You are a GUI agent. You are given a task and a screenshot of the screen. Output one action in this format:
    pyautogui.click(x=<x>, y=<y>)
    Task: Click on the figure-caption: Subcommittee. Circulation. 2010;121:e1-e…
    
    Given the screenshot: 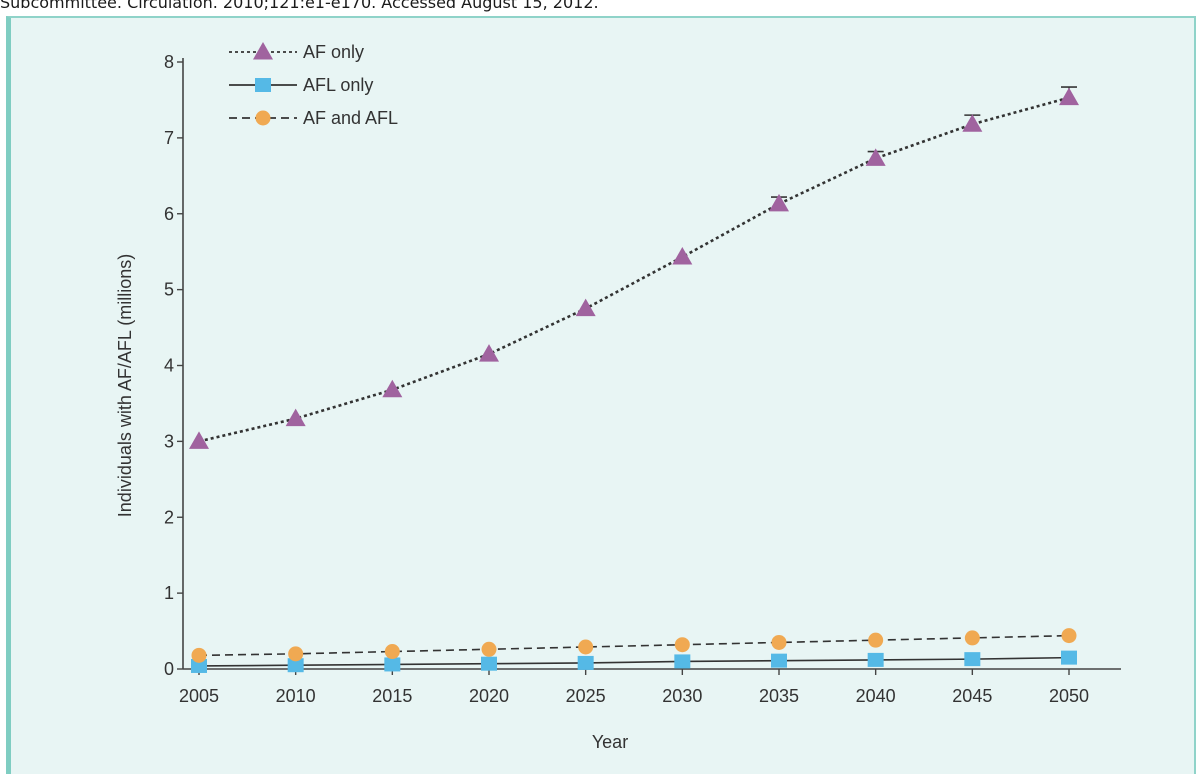 What is the action you would take?
    pyautogui.click(x=299, y=6)
    